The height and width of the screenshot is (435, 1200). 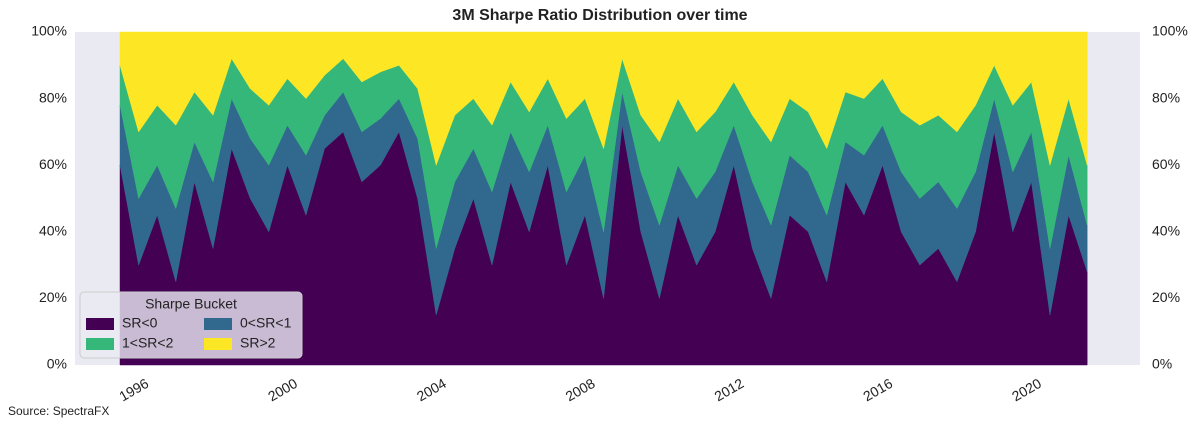 What do you see at coordinates (580, 390) in the screenshot?
I see `x-tick-label: 2008` at bounding box center [580, 390].